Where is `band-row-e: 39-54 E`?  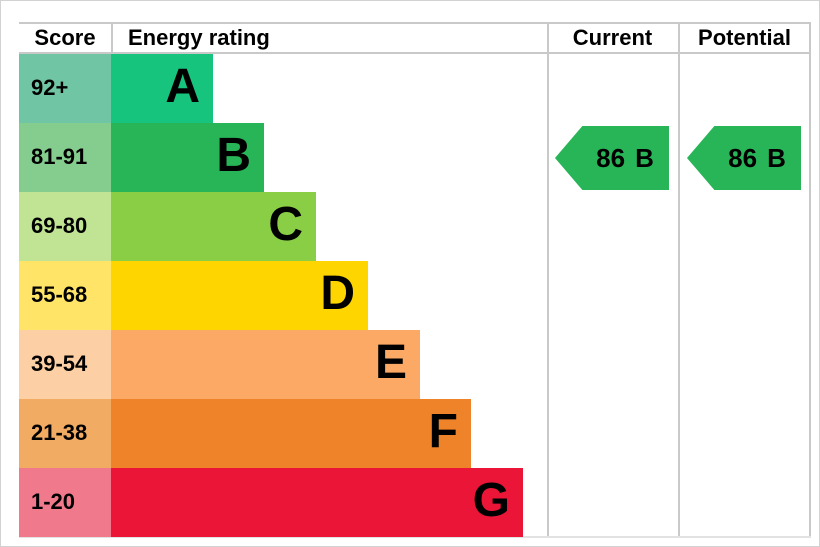
band-row-e: 39-54 E is located at coordinates (415, 364).